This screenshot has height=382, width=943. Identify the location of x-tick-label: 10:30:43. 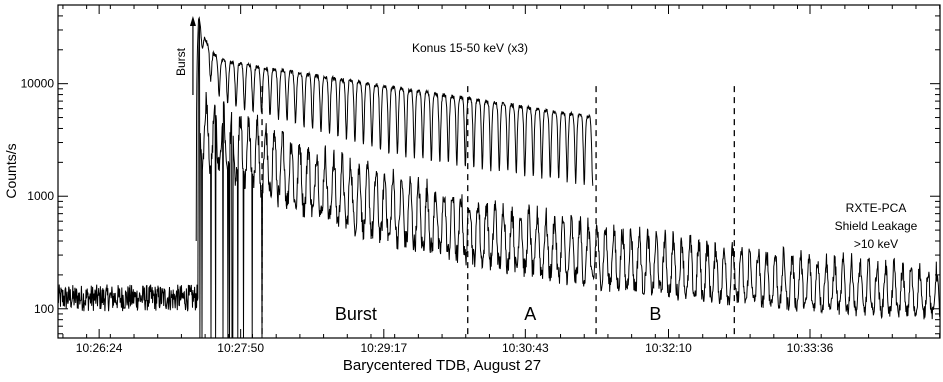
(525, 348).